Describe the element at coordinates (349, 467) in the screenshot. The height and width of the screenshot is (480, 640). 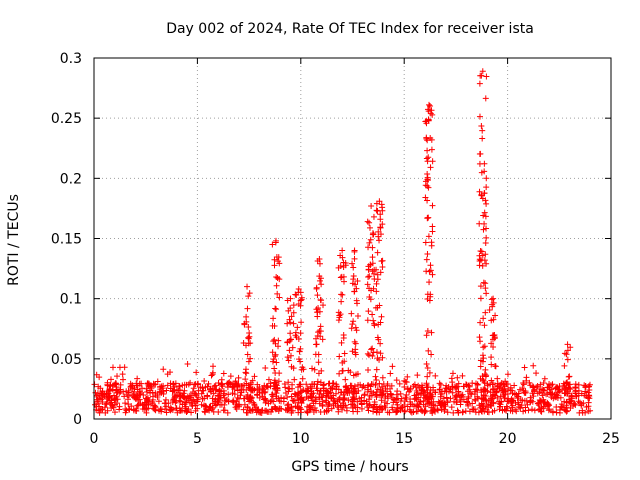
I see `x-axis-label: GPS time / hours` at that location.